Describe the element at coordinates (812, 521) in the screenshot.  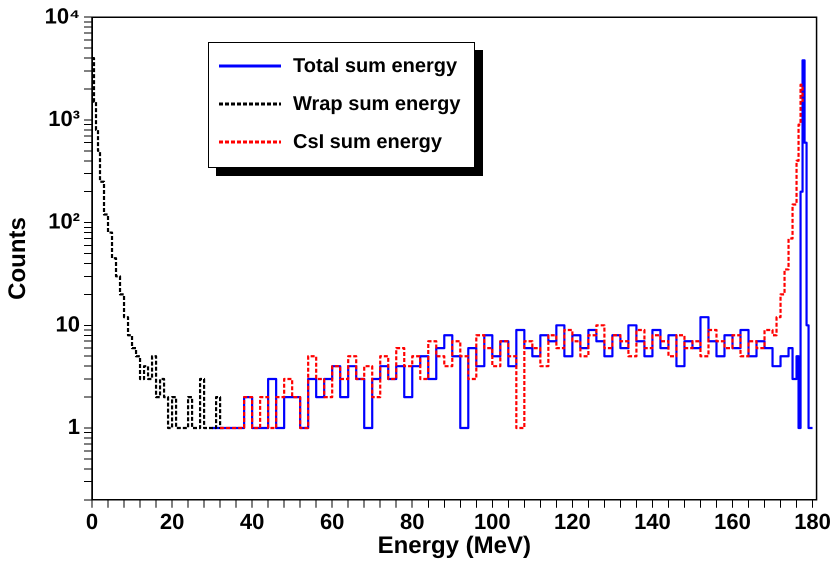
I see `x-tick-label: 180` at that location.